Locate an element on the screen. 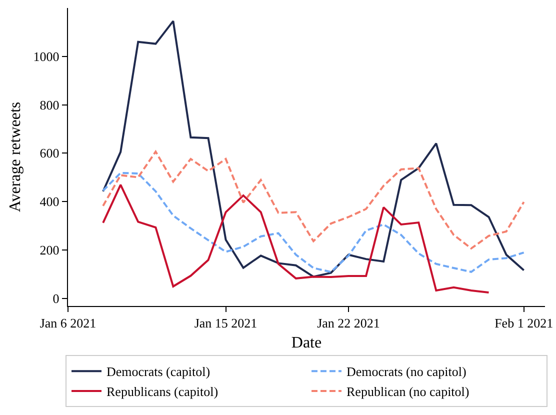 The image size is (556, 415). y-tick-label: 400 is located at coordinates (50, 202).